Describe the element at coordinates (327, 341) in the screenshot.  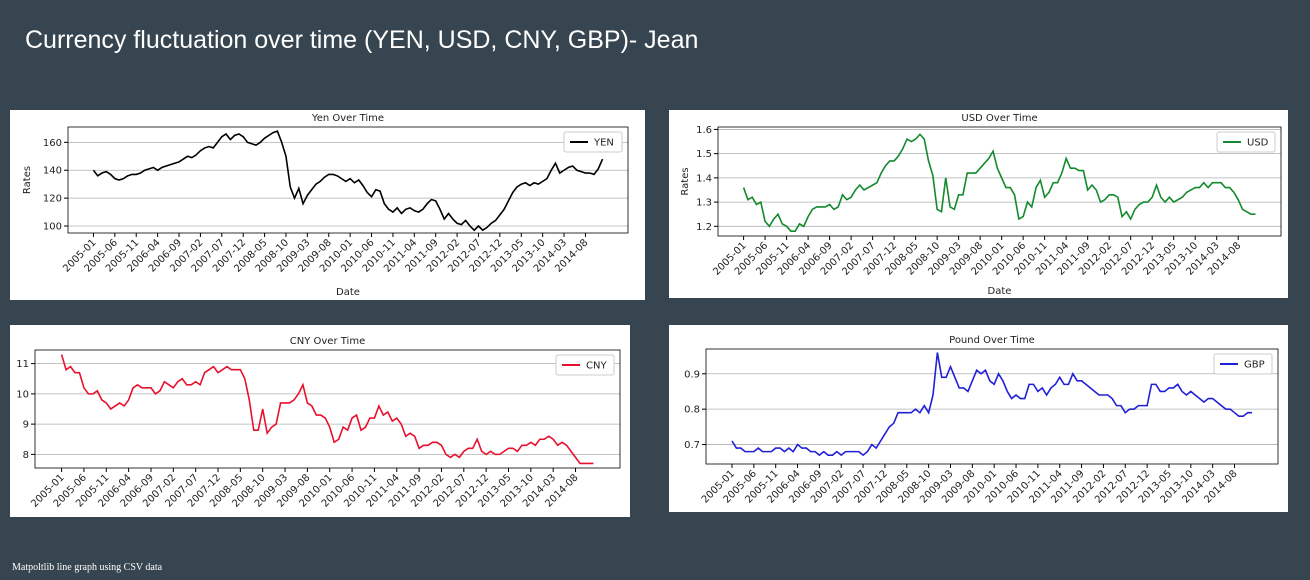
I see `chart-title: CNY Over Time` at that location.